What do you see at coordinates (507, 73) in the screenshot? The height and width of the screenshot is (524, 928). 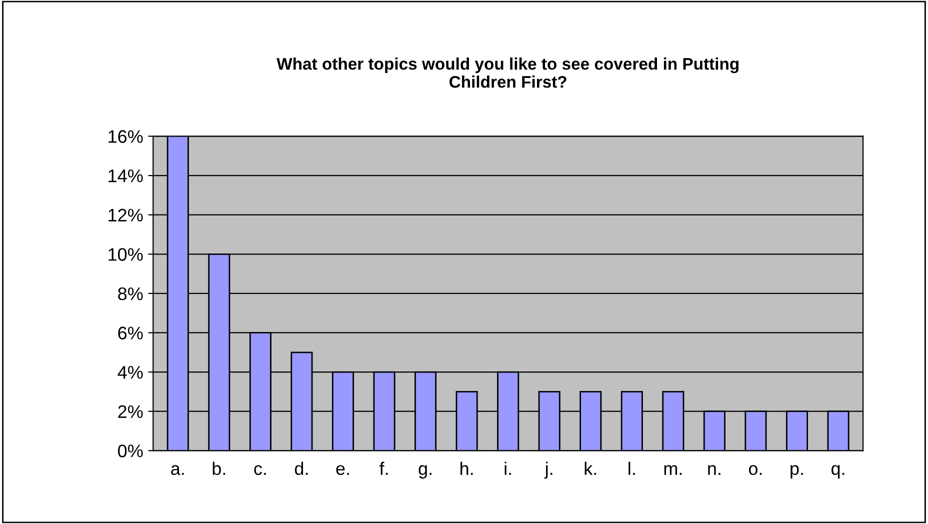 I see `chart-title: What other topics would you like to see covered in Putting Children First?` at bounding box center [507, 73].